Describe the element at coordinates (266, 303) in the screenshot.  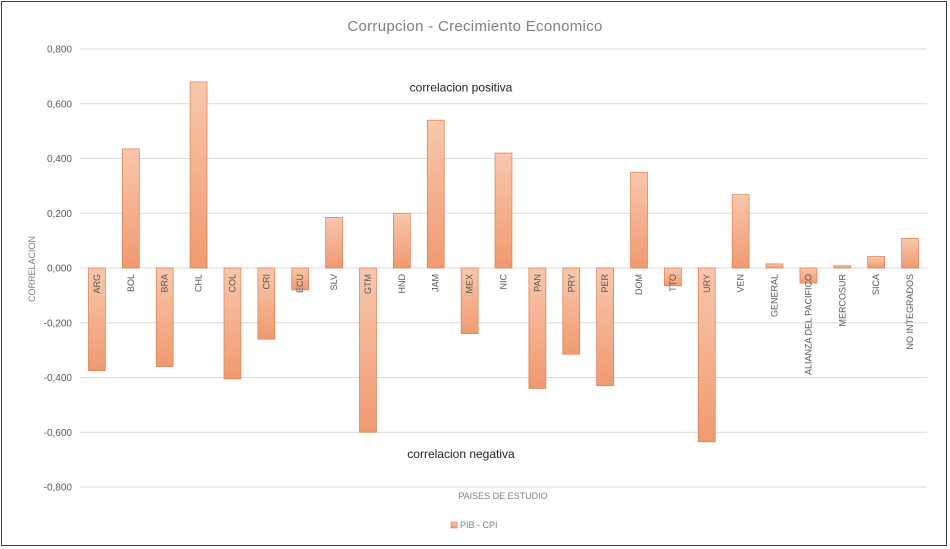
I see `bar-cri` at that location.